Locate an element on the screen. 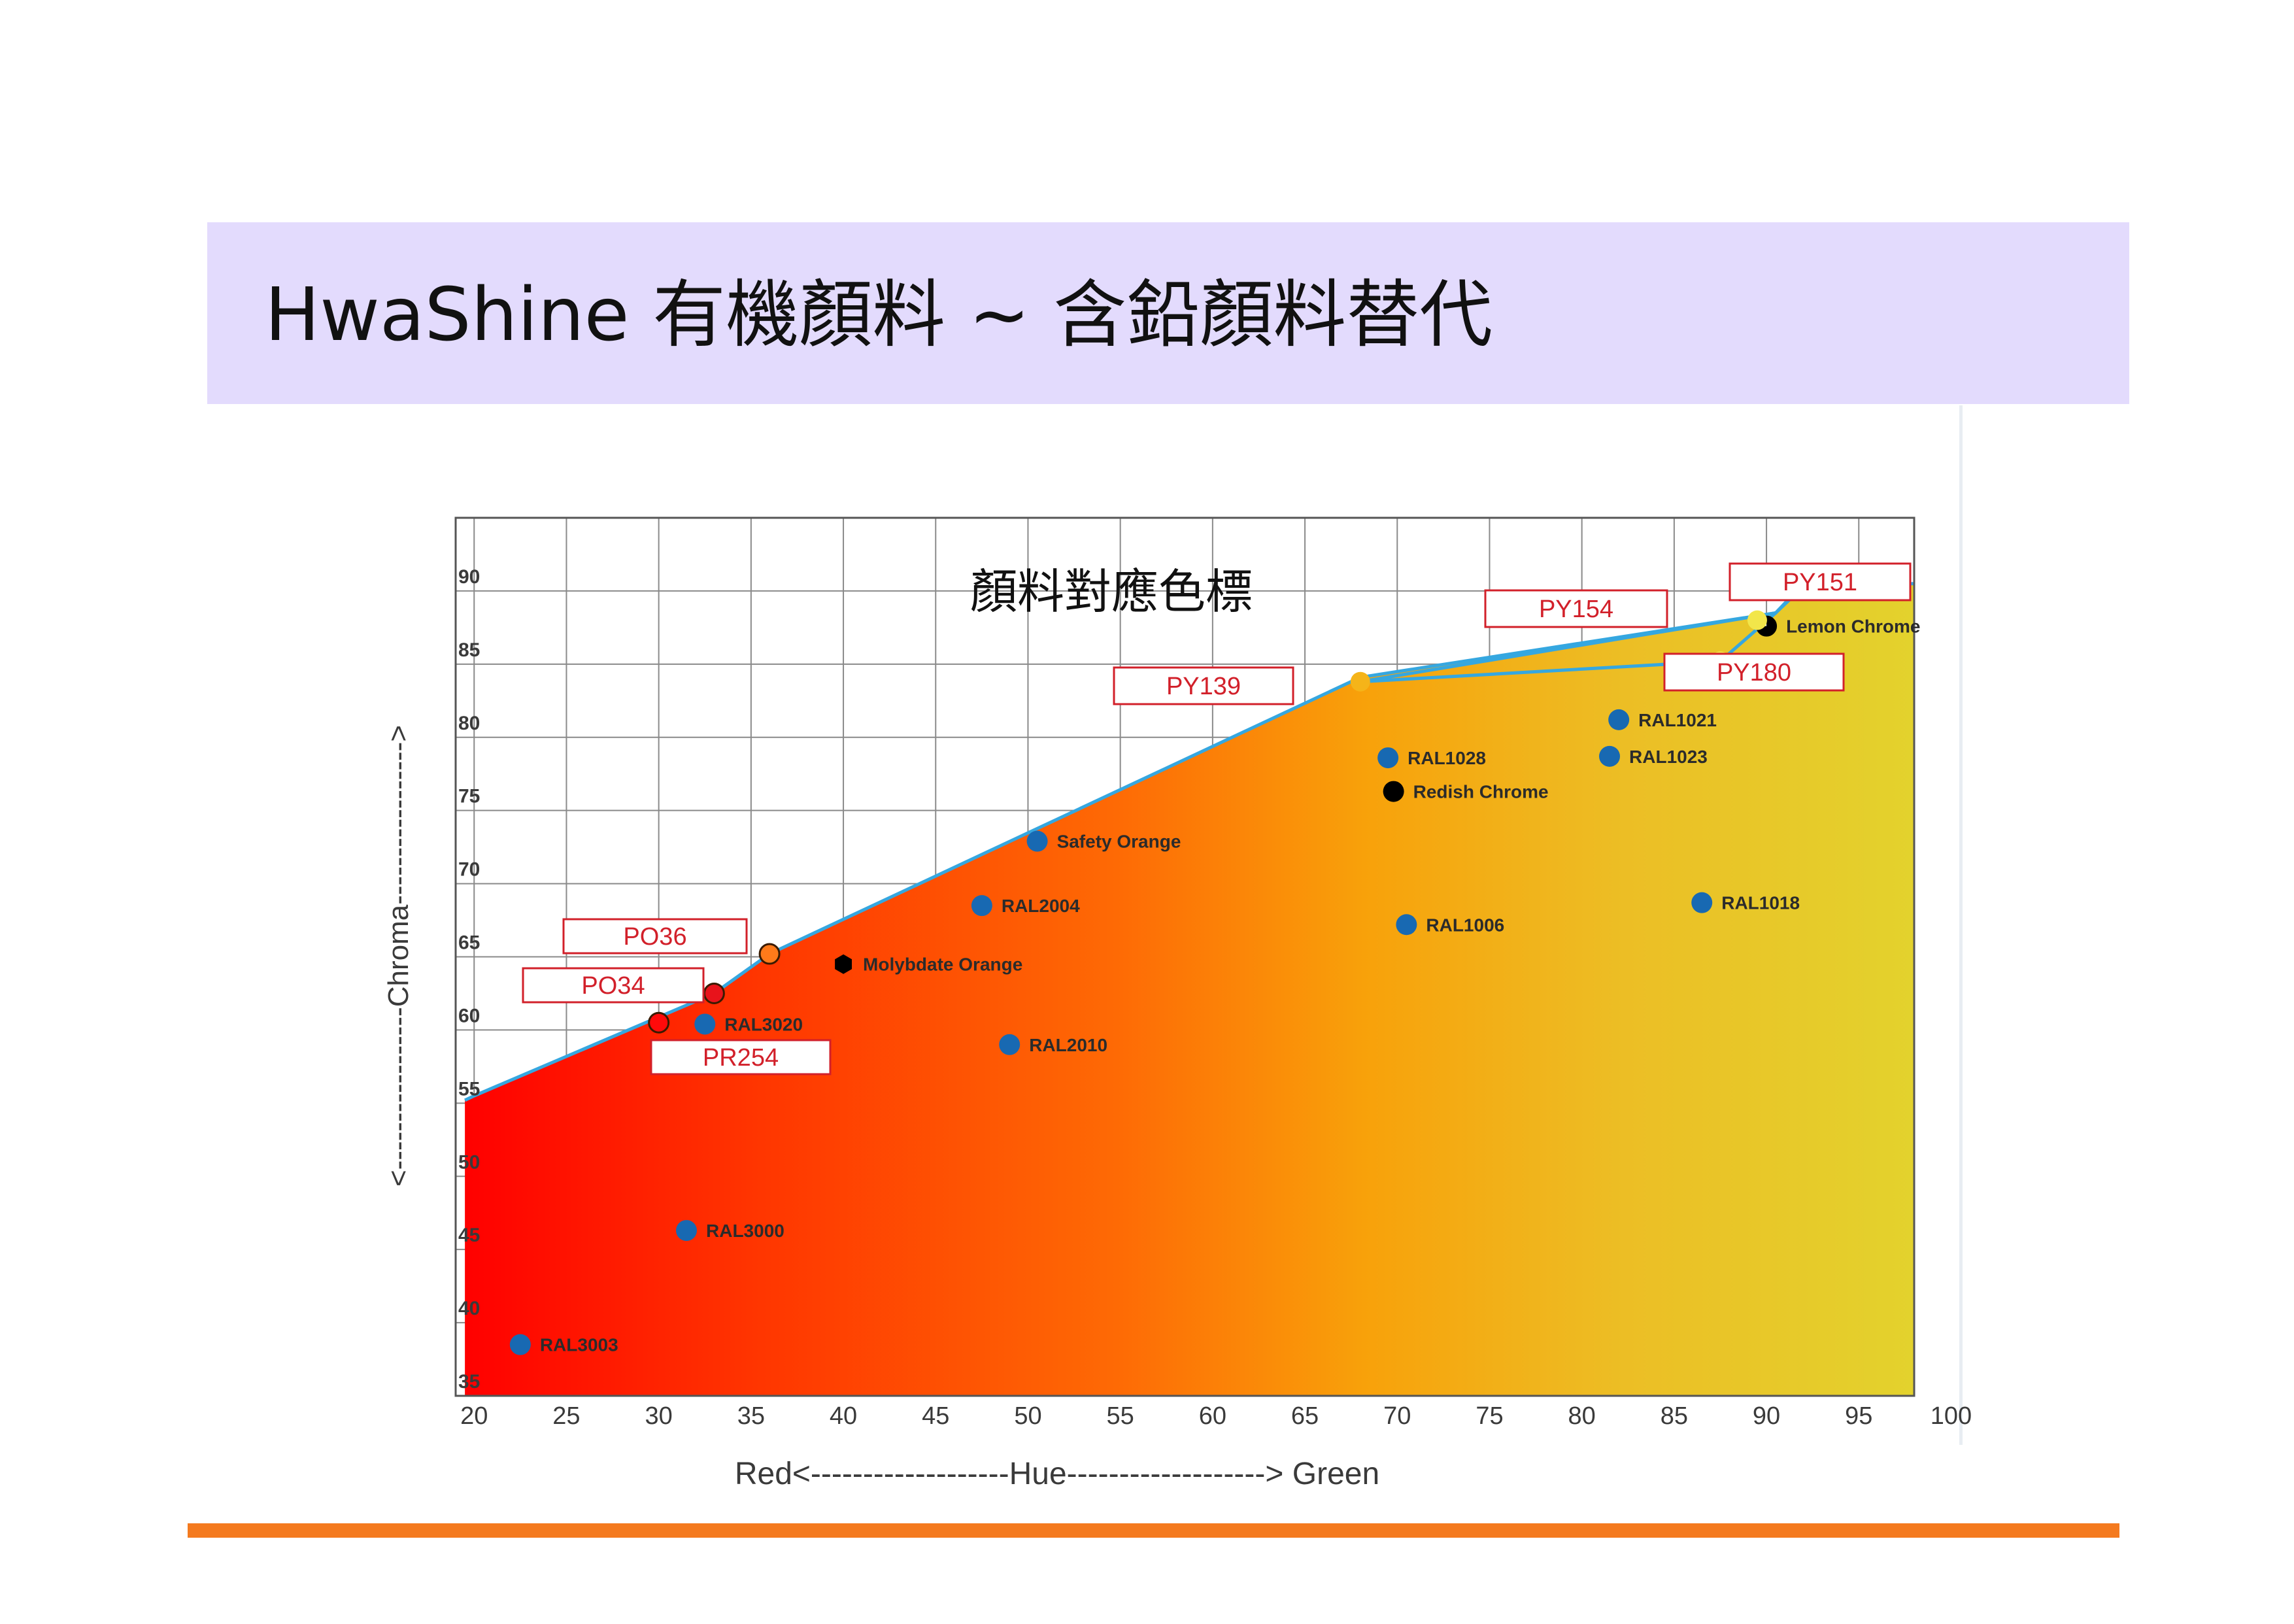 The height and width of the screenshot is (1624, 2294). pigment-label: PY151 is located at coordinates (1820, 582).